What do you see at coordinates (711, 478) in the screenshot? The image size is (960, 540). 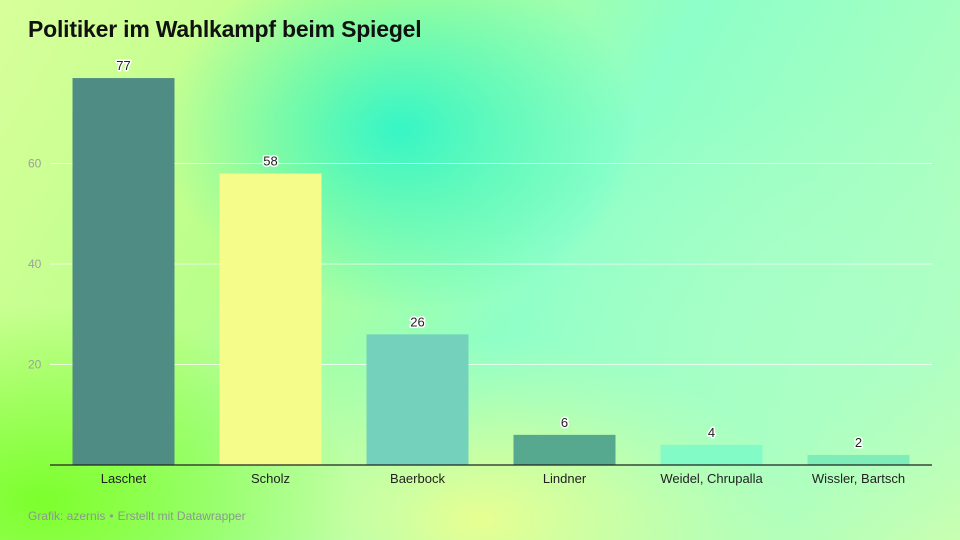 I see `x-tick-label: Weidel, Chrupalla` at bounding box center [711, 478].